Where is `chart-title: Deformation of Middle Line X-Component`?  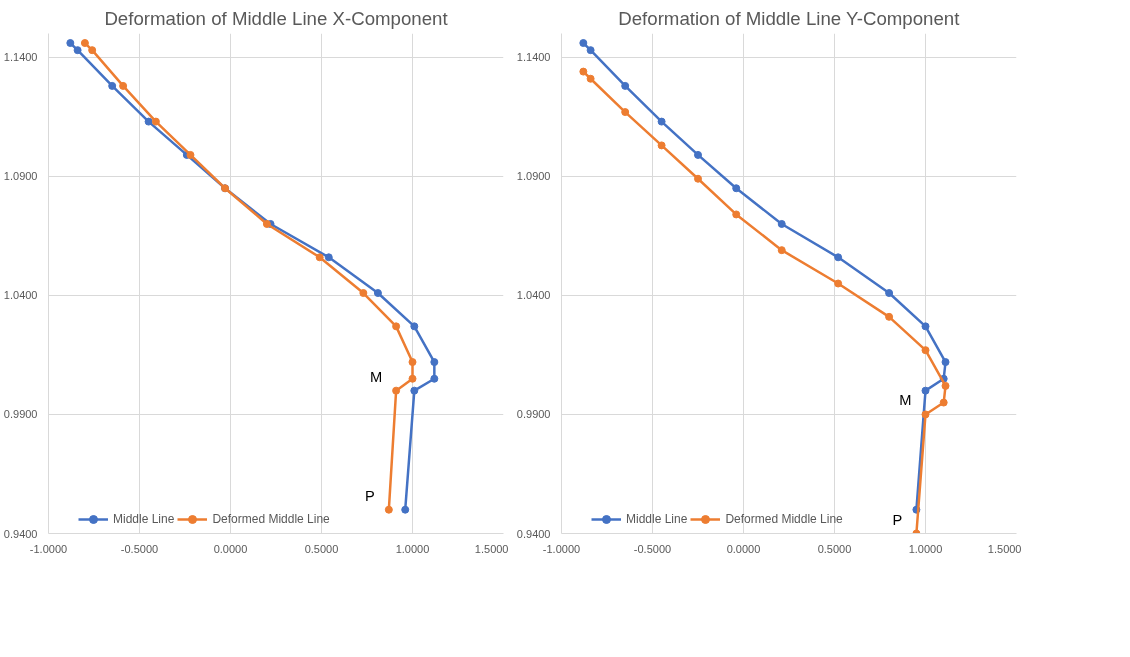 chart-title: Deformation of Middle Line X-Component is located at coordinates (276, 18).